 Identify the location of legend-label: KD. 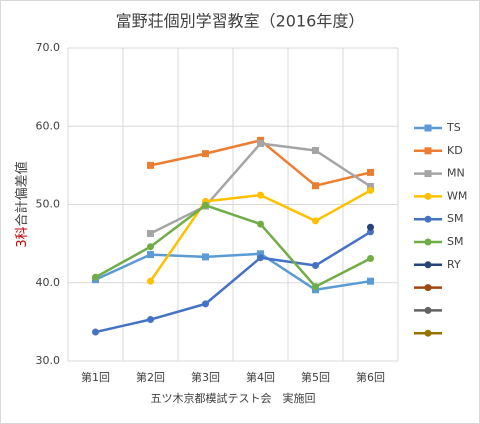
(455, 150).